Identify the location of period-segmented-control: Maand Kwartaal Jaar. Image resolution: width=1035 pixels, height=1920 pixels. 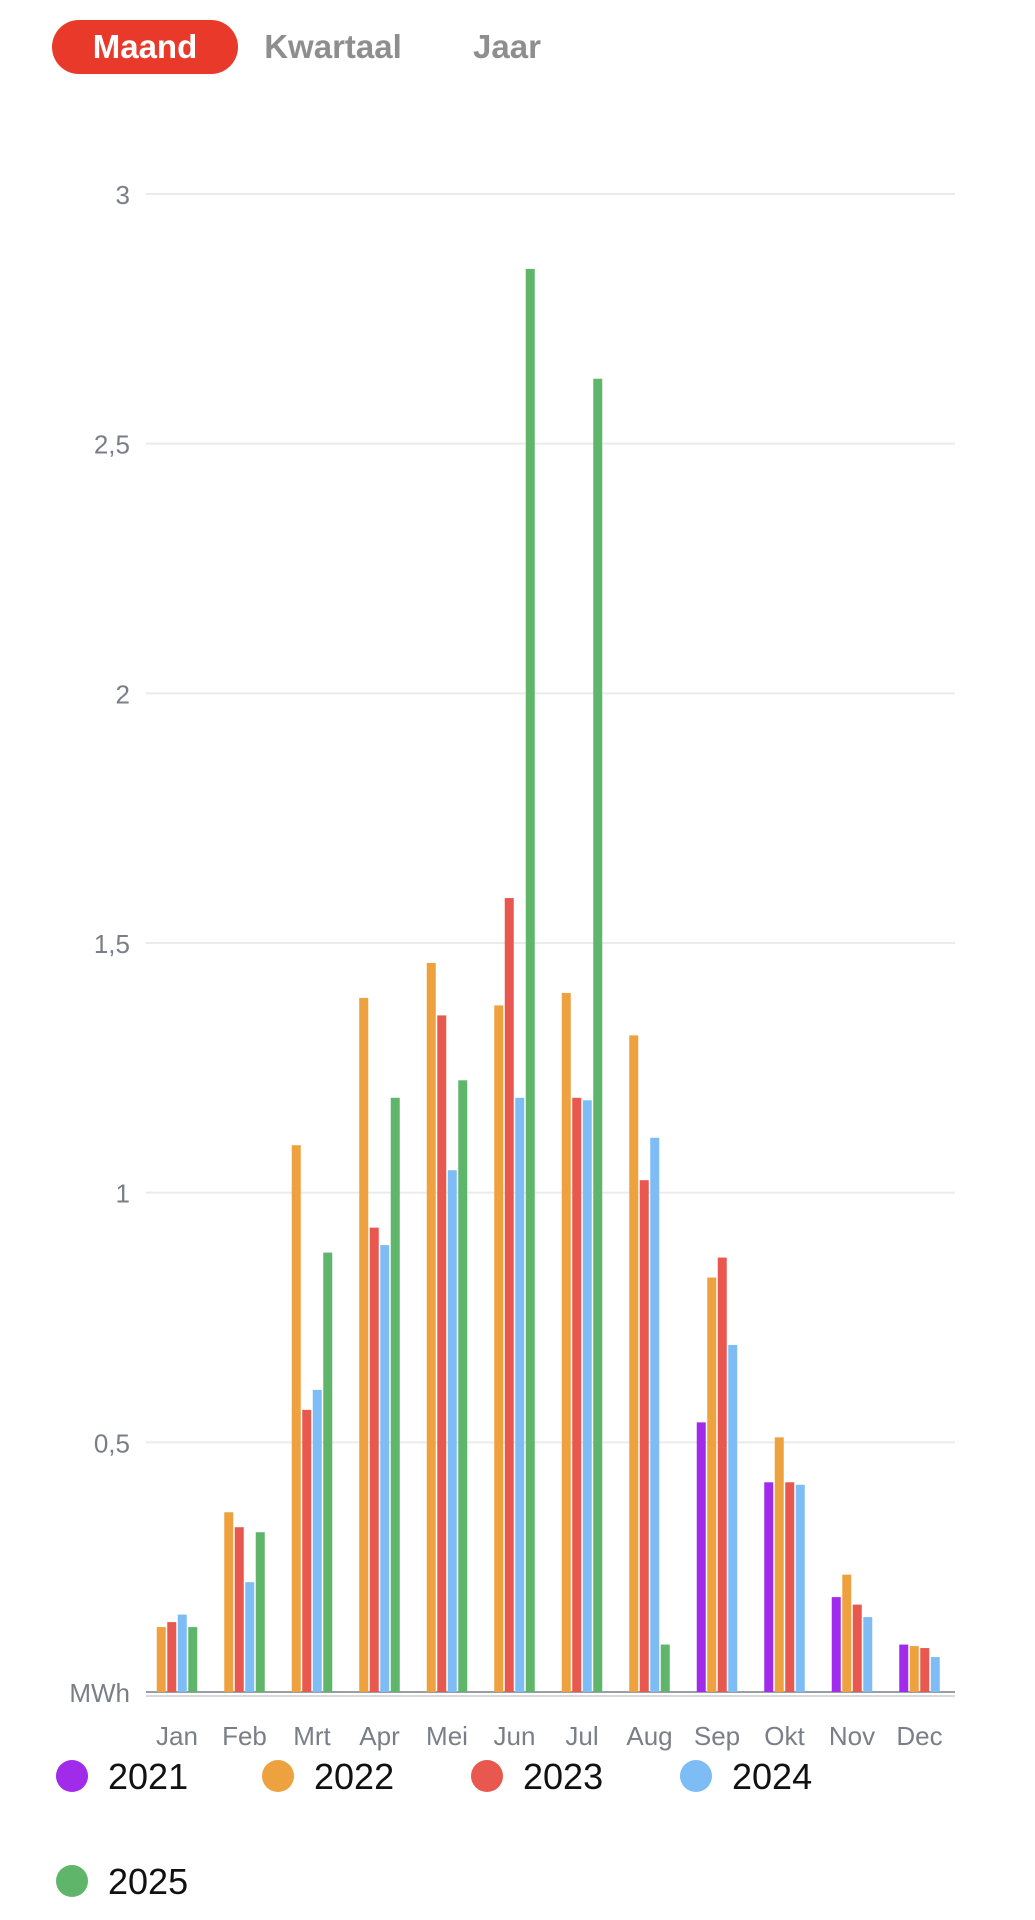
(332, 48).